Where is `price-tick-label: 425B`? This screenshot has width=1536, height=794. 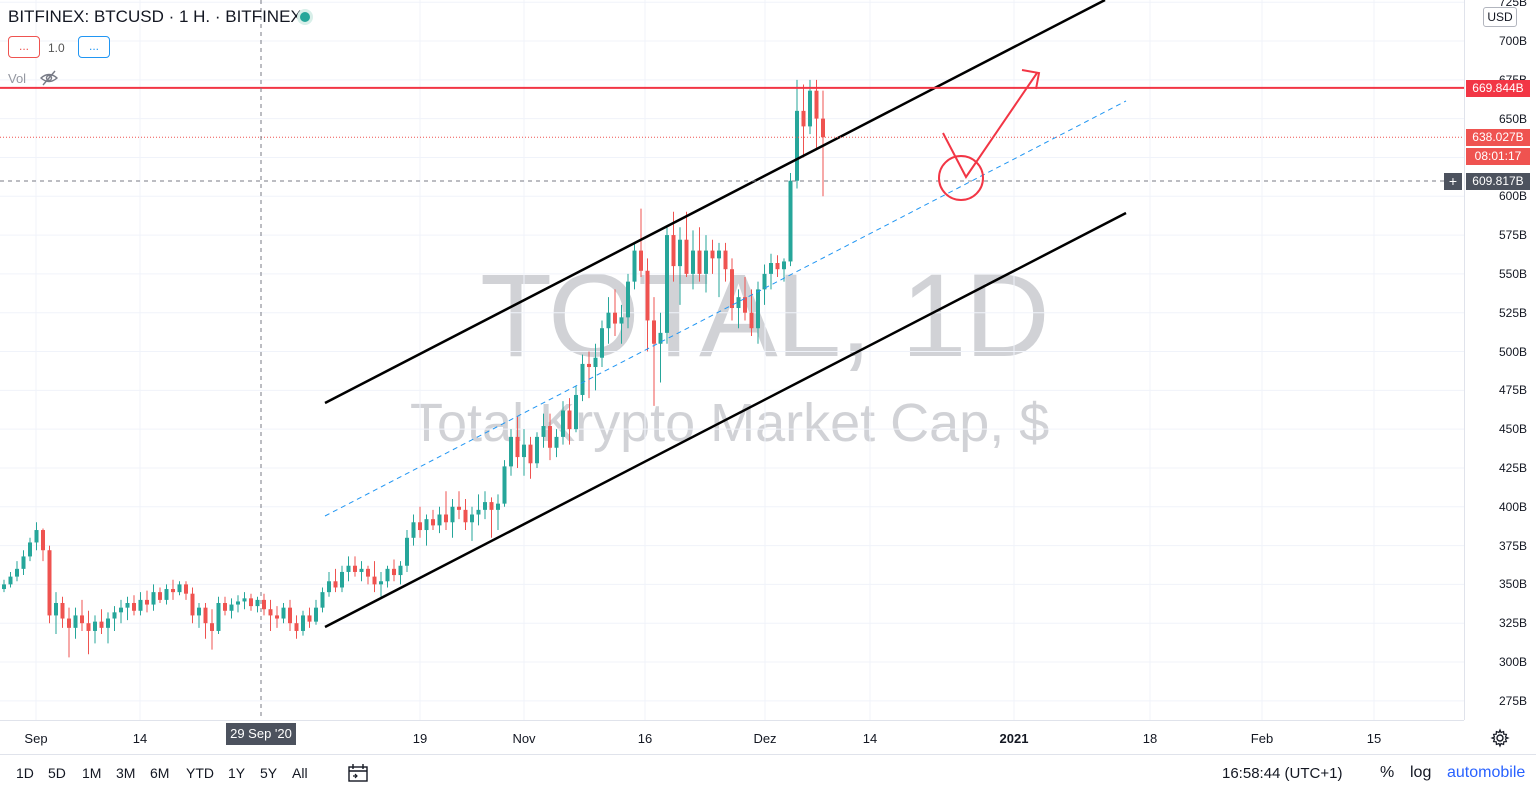
price-tick-label: 425B is located at coordinates (1512, 467).